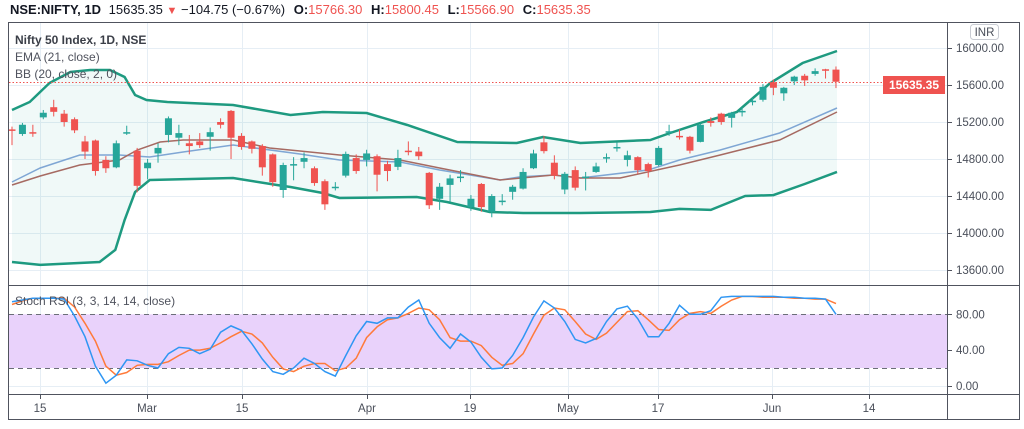 The width and height of the screenshot is (1024, 429). I want to click on time-axis: 15 Mar 15 Apr 19 May 17 Jun 14, so click(455, 404).